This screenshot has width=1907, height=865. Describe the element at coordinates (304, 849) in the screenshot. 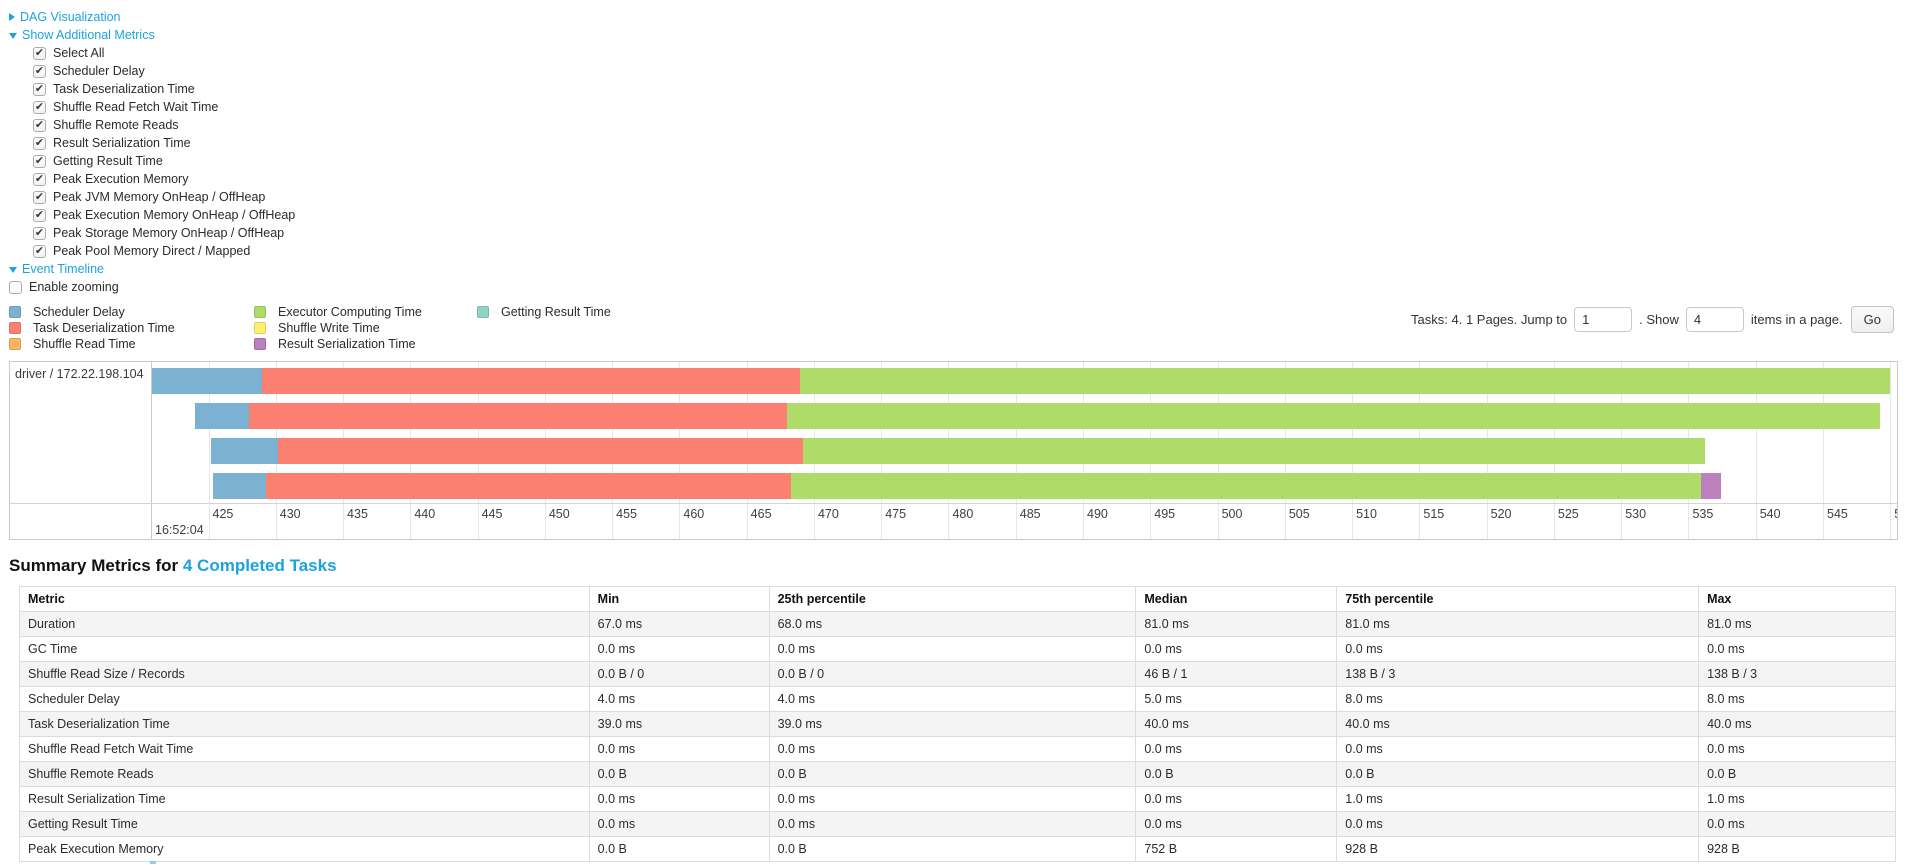

I see `summary-metric-name-cell: Peak Execution Memory` at that location.